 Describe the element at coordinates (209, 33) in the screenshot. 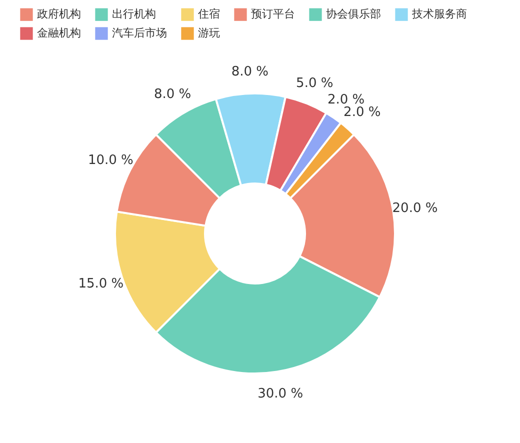

I see `legend-label: 游玩` at that location.